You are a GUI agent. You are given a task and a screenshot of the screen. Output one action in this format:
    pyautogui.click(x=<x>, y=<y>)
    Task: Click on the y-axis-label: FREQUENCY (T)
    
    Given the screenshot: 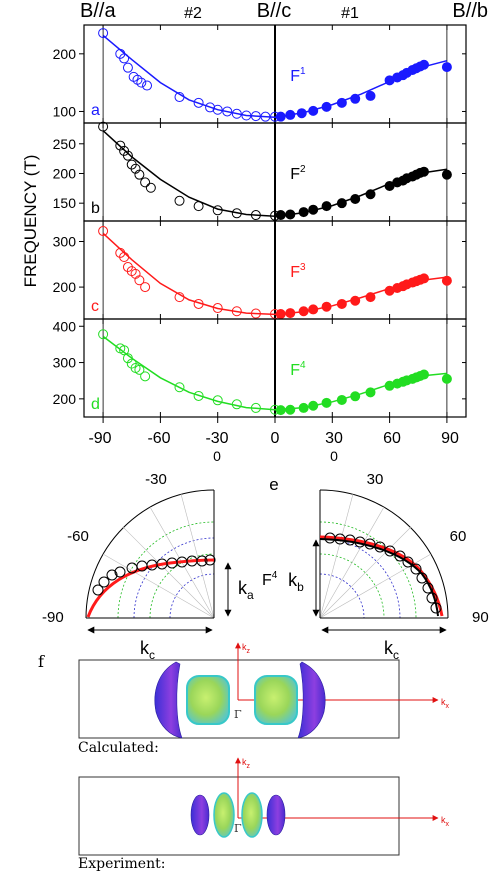 What is the action you would take?
    pyautogui.click(x=30, y=221)
    